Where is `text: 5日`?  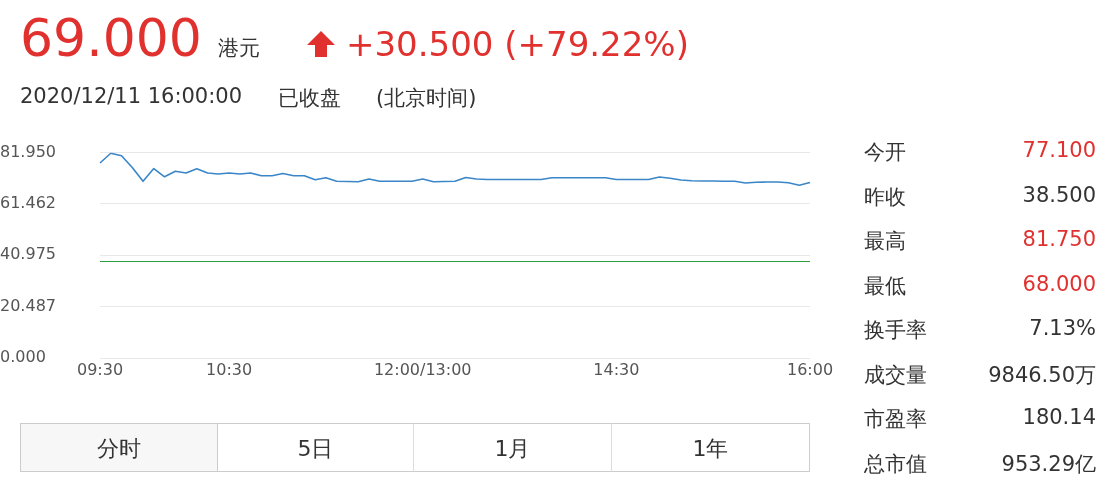 text: 5日 is located at coordinates (316, 447).